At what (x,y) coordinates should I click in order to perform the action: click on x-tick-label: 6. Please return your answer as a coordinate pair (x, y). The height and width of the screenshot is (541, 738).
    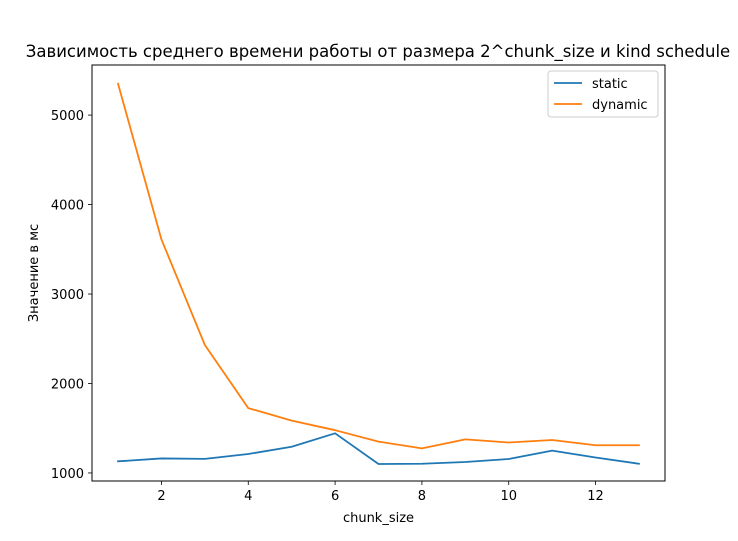
    Looking at the image, I should click on (335, 496).